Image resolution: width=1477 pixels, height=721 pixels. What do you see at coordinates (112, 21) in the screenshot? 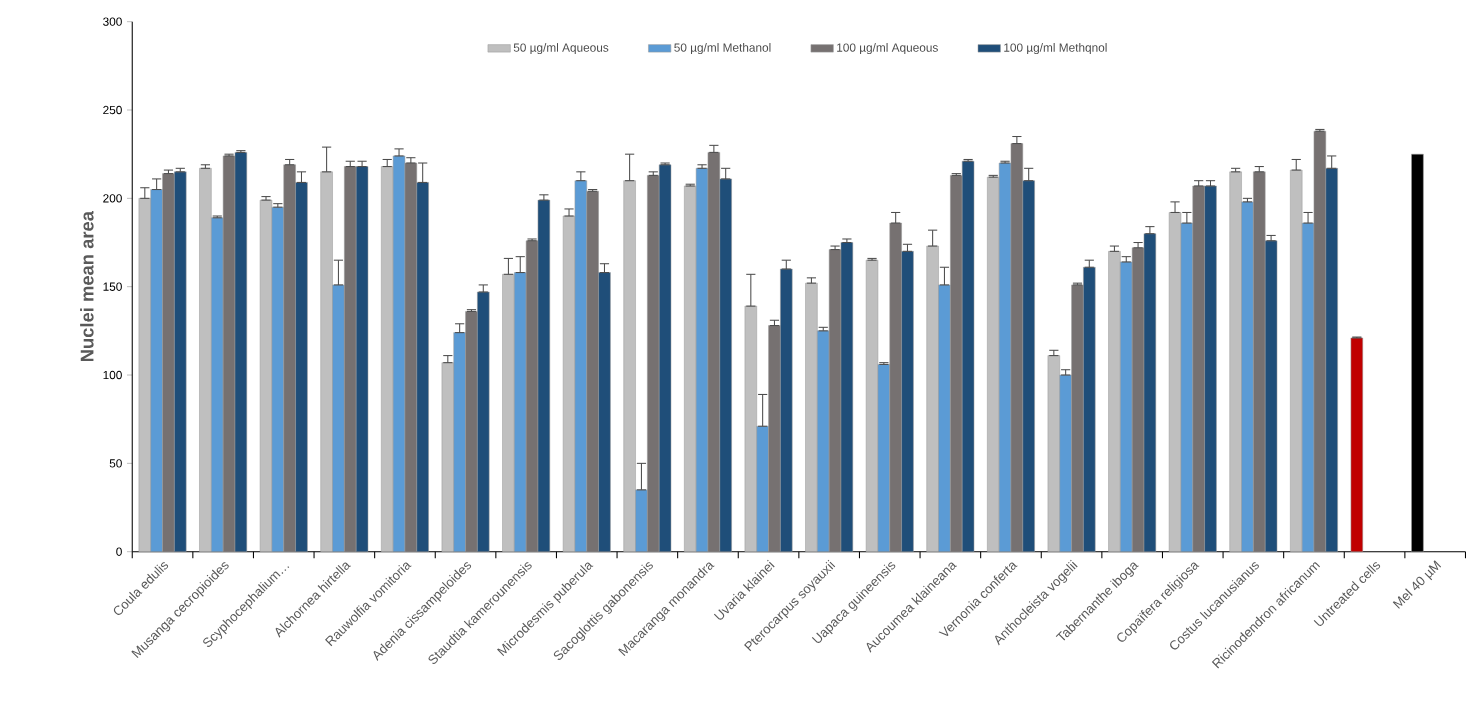
I see `y-tick-label: 300` at bounding box center [112, 21].